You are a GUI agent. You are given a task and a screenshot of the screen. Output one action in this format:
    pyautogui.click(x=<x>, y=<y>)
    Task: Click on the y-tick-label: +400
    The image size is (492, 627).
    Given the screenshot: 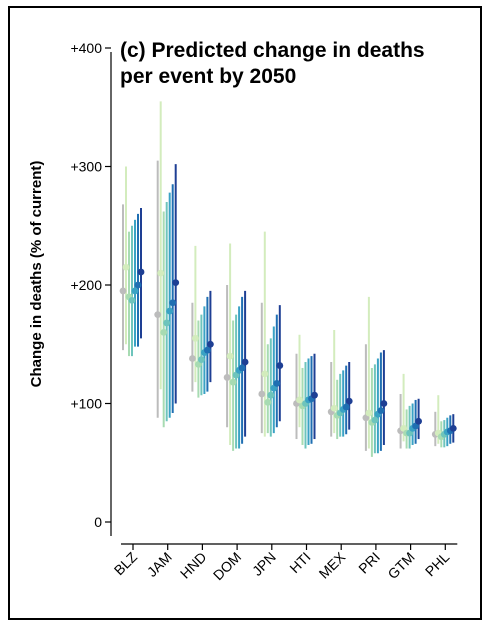 What is the action you would take?
    pyautogui.click(x=86, y=48)
    